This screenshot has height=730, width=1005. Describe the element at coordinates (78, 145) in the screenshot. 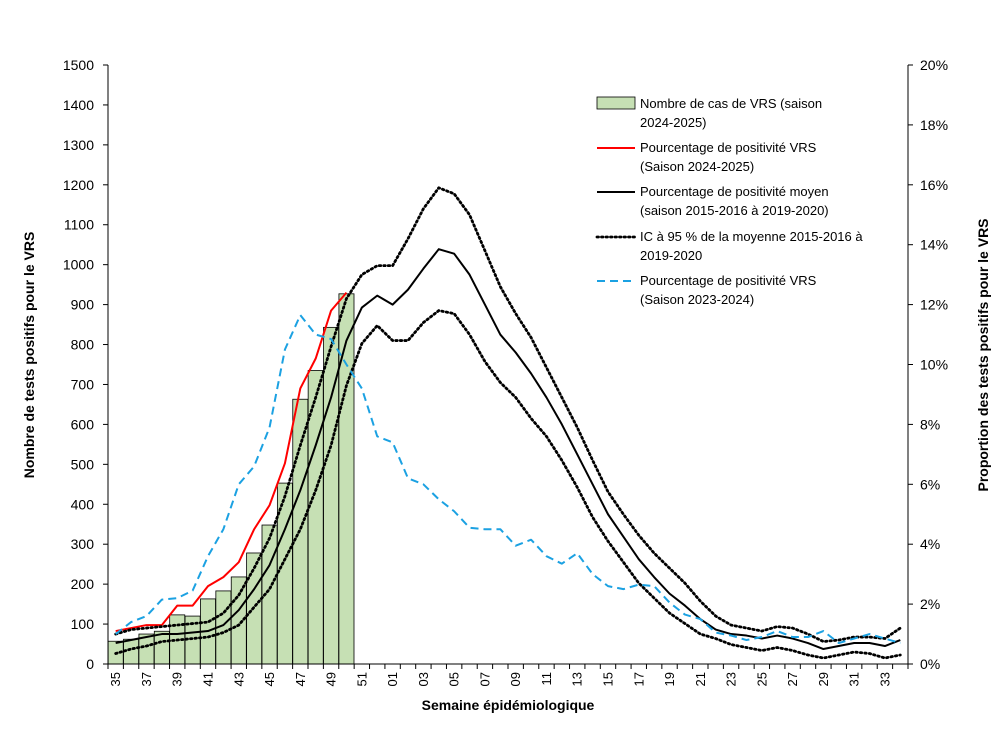

I see `left-tick-label: 1300` at that location.